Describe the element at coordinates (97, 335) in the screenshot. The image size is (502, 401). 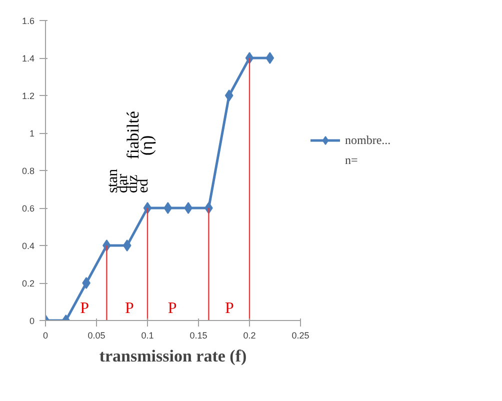
I see `x-tick-label: 0.05` at that location.